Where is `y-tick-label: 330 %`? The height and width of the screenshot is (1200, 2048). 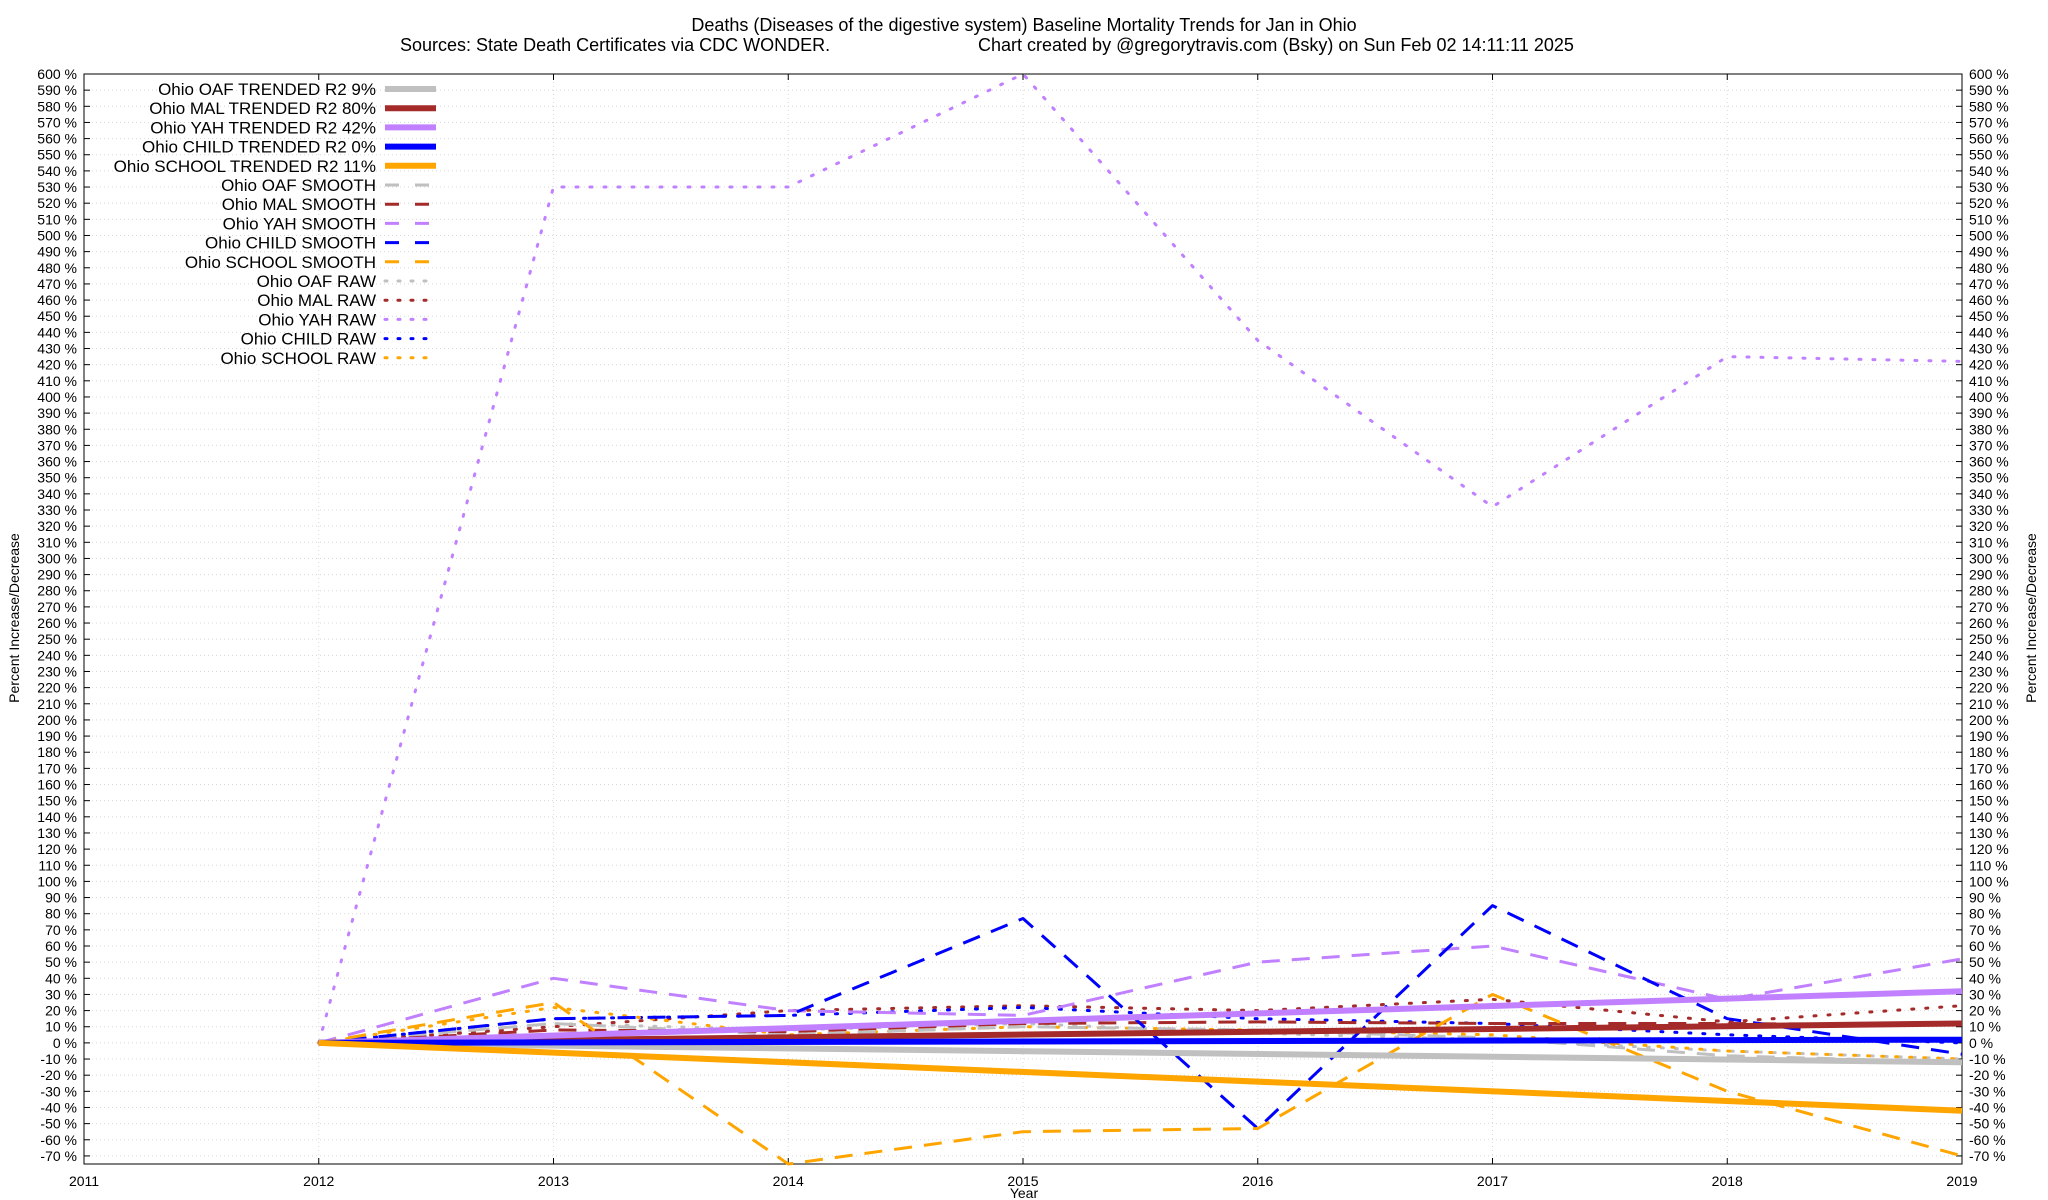
y-tick-label: 330 % is located at coordinates (1989, 510).